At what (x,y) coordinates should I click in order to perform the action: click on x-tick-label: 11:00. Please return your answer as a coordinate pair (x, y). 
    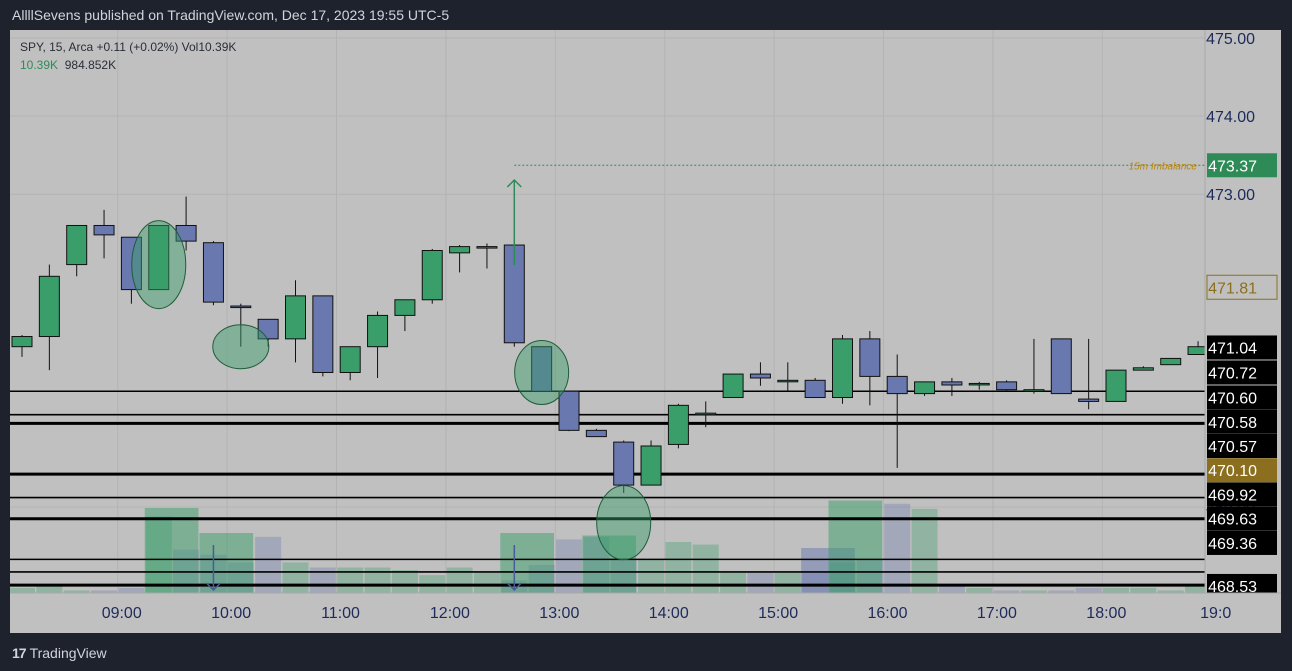
    Looking at the image, I should click on (340, 613).